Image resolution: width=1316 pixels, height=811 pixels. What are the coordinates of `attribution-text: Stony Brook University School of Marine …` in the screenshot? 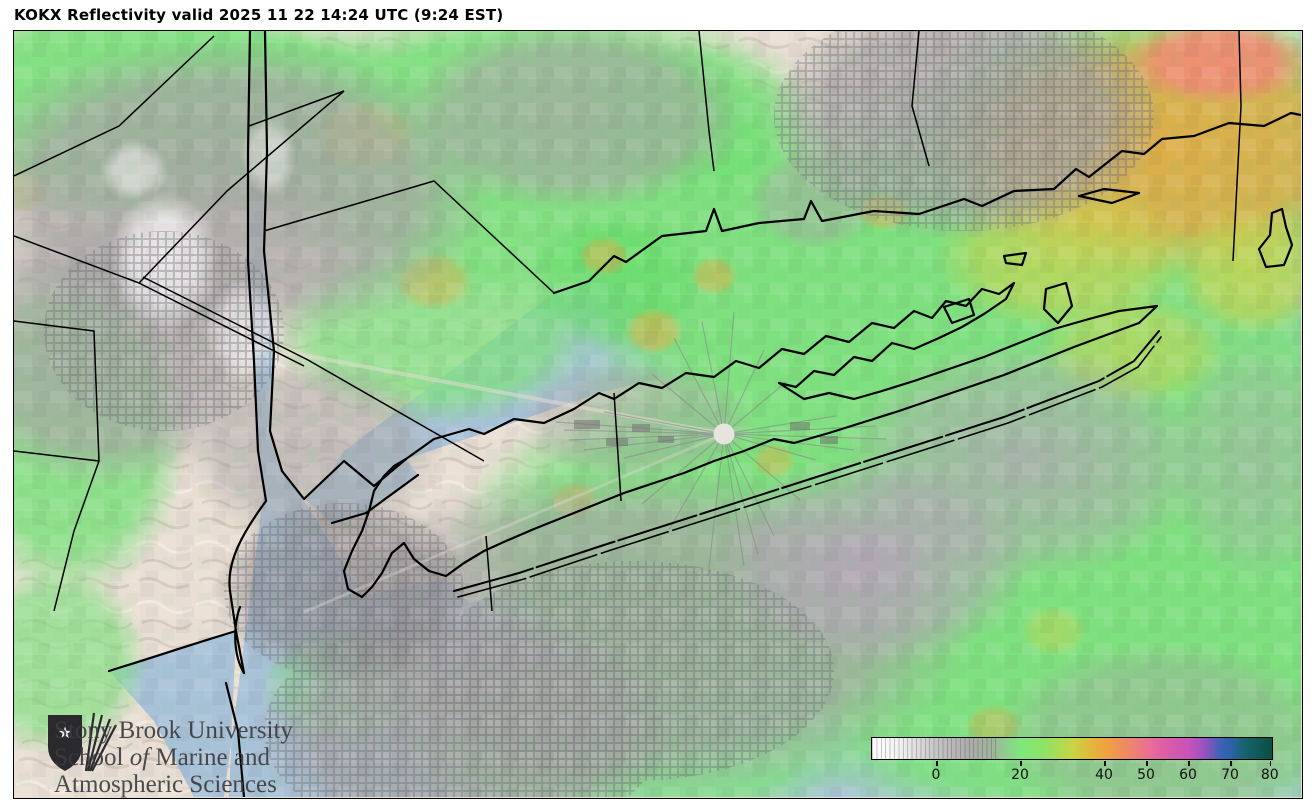 It's located at (173, 757).